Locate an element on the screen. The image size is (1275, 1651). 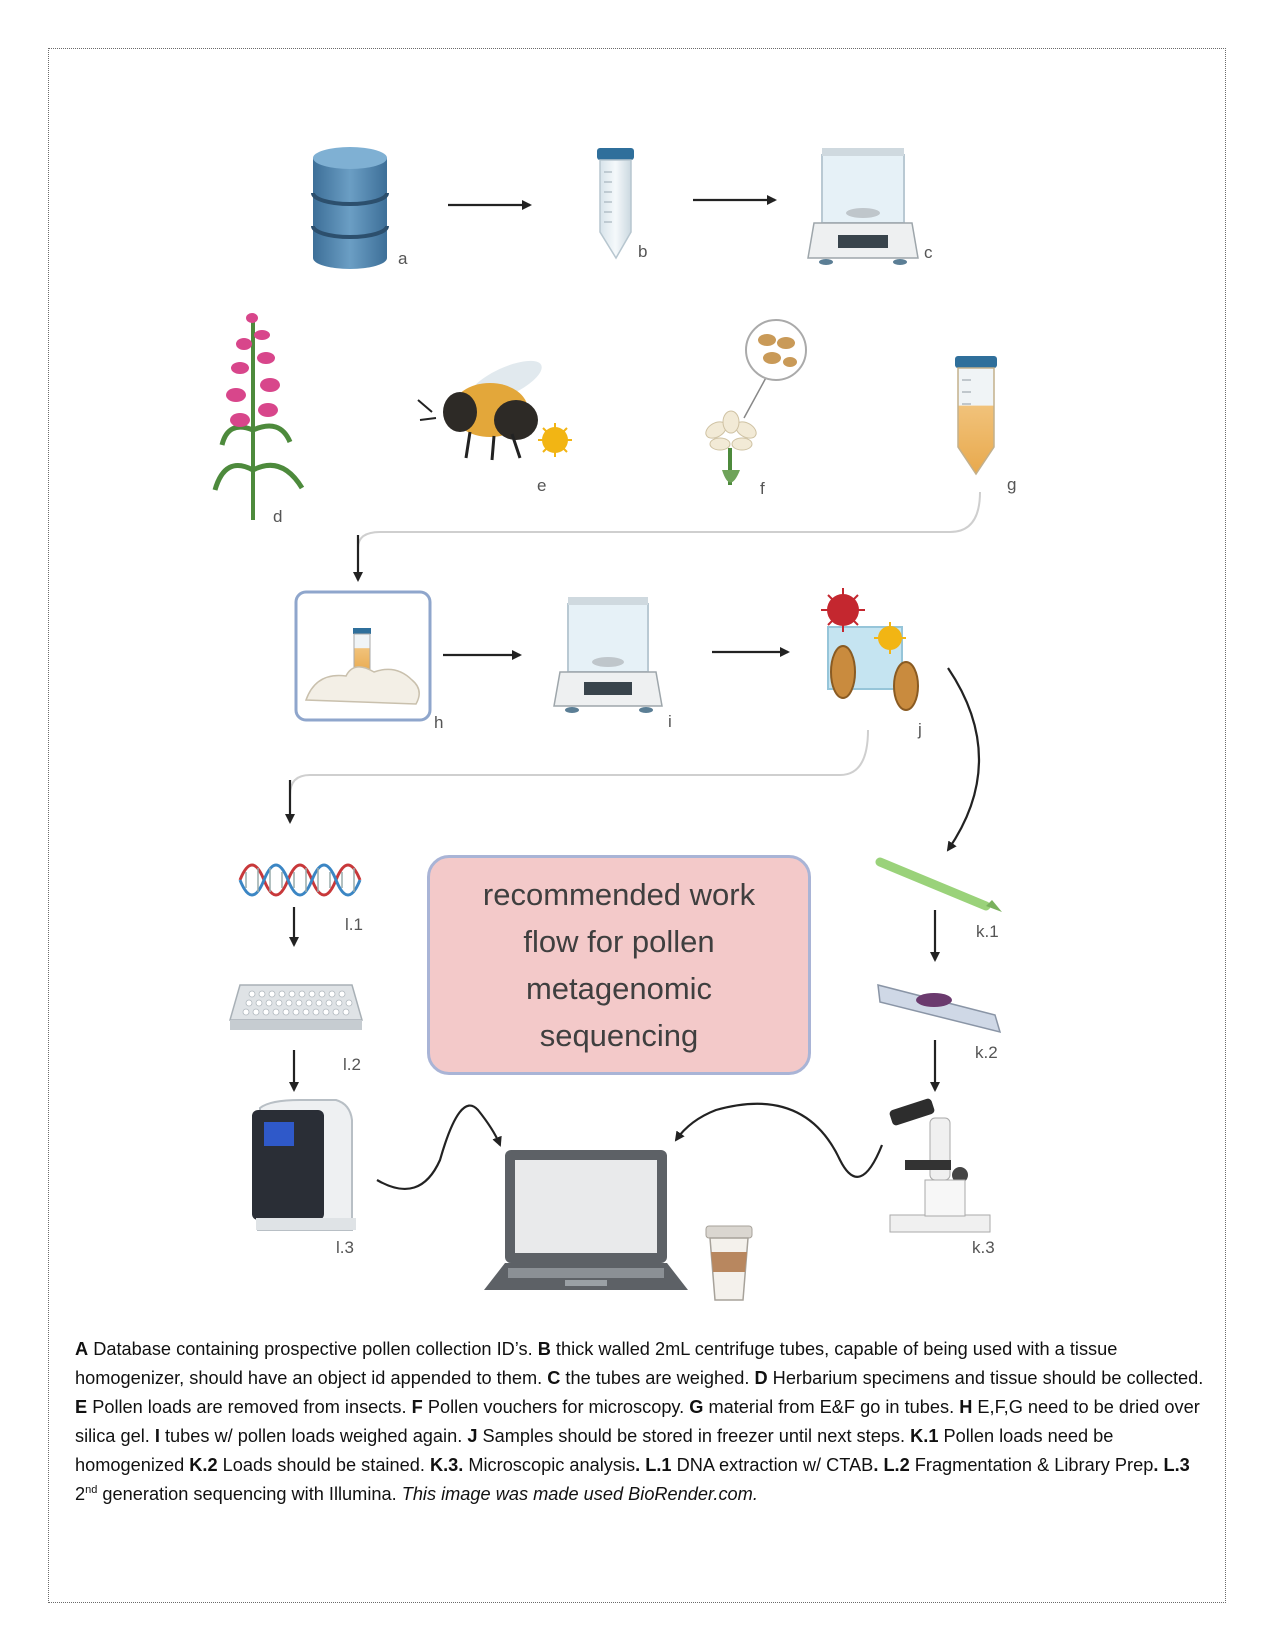
caption-superscript: nd is located at coordinates (91, 1489).